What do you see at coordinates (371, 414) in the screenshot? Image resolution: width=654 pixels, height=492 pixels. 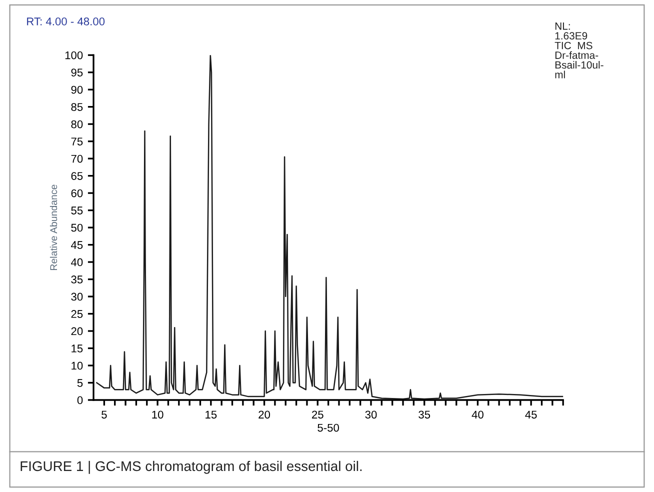 I see `x-tick-label: 30` at bounding box center [371, 414].